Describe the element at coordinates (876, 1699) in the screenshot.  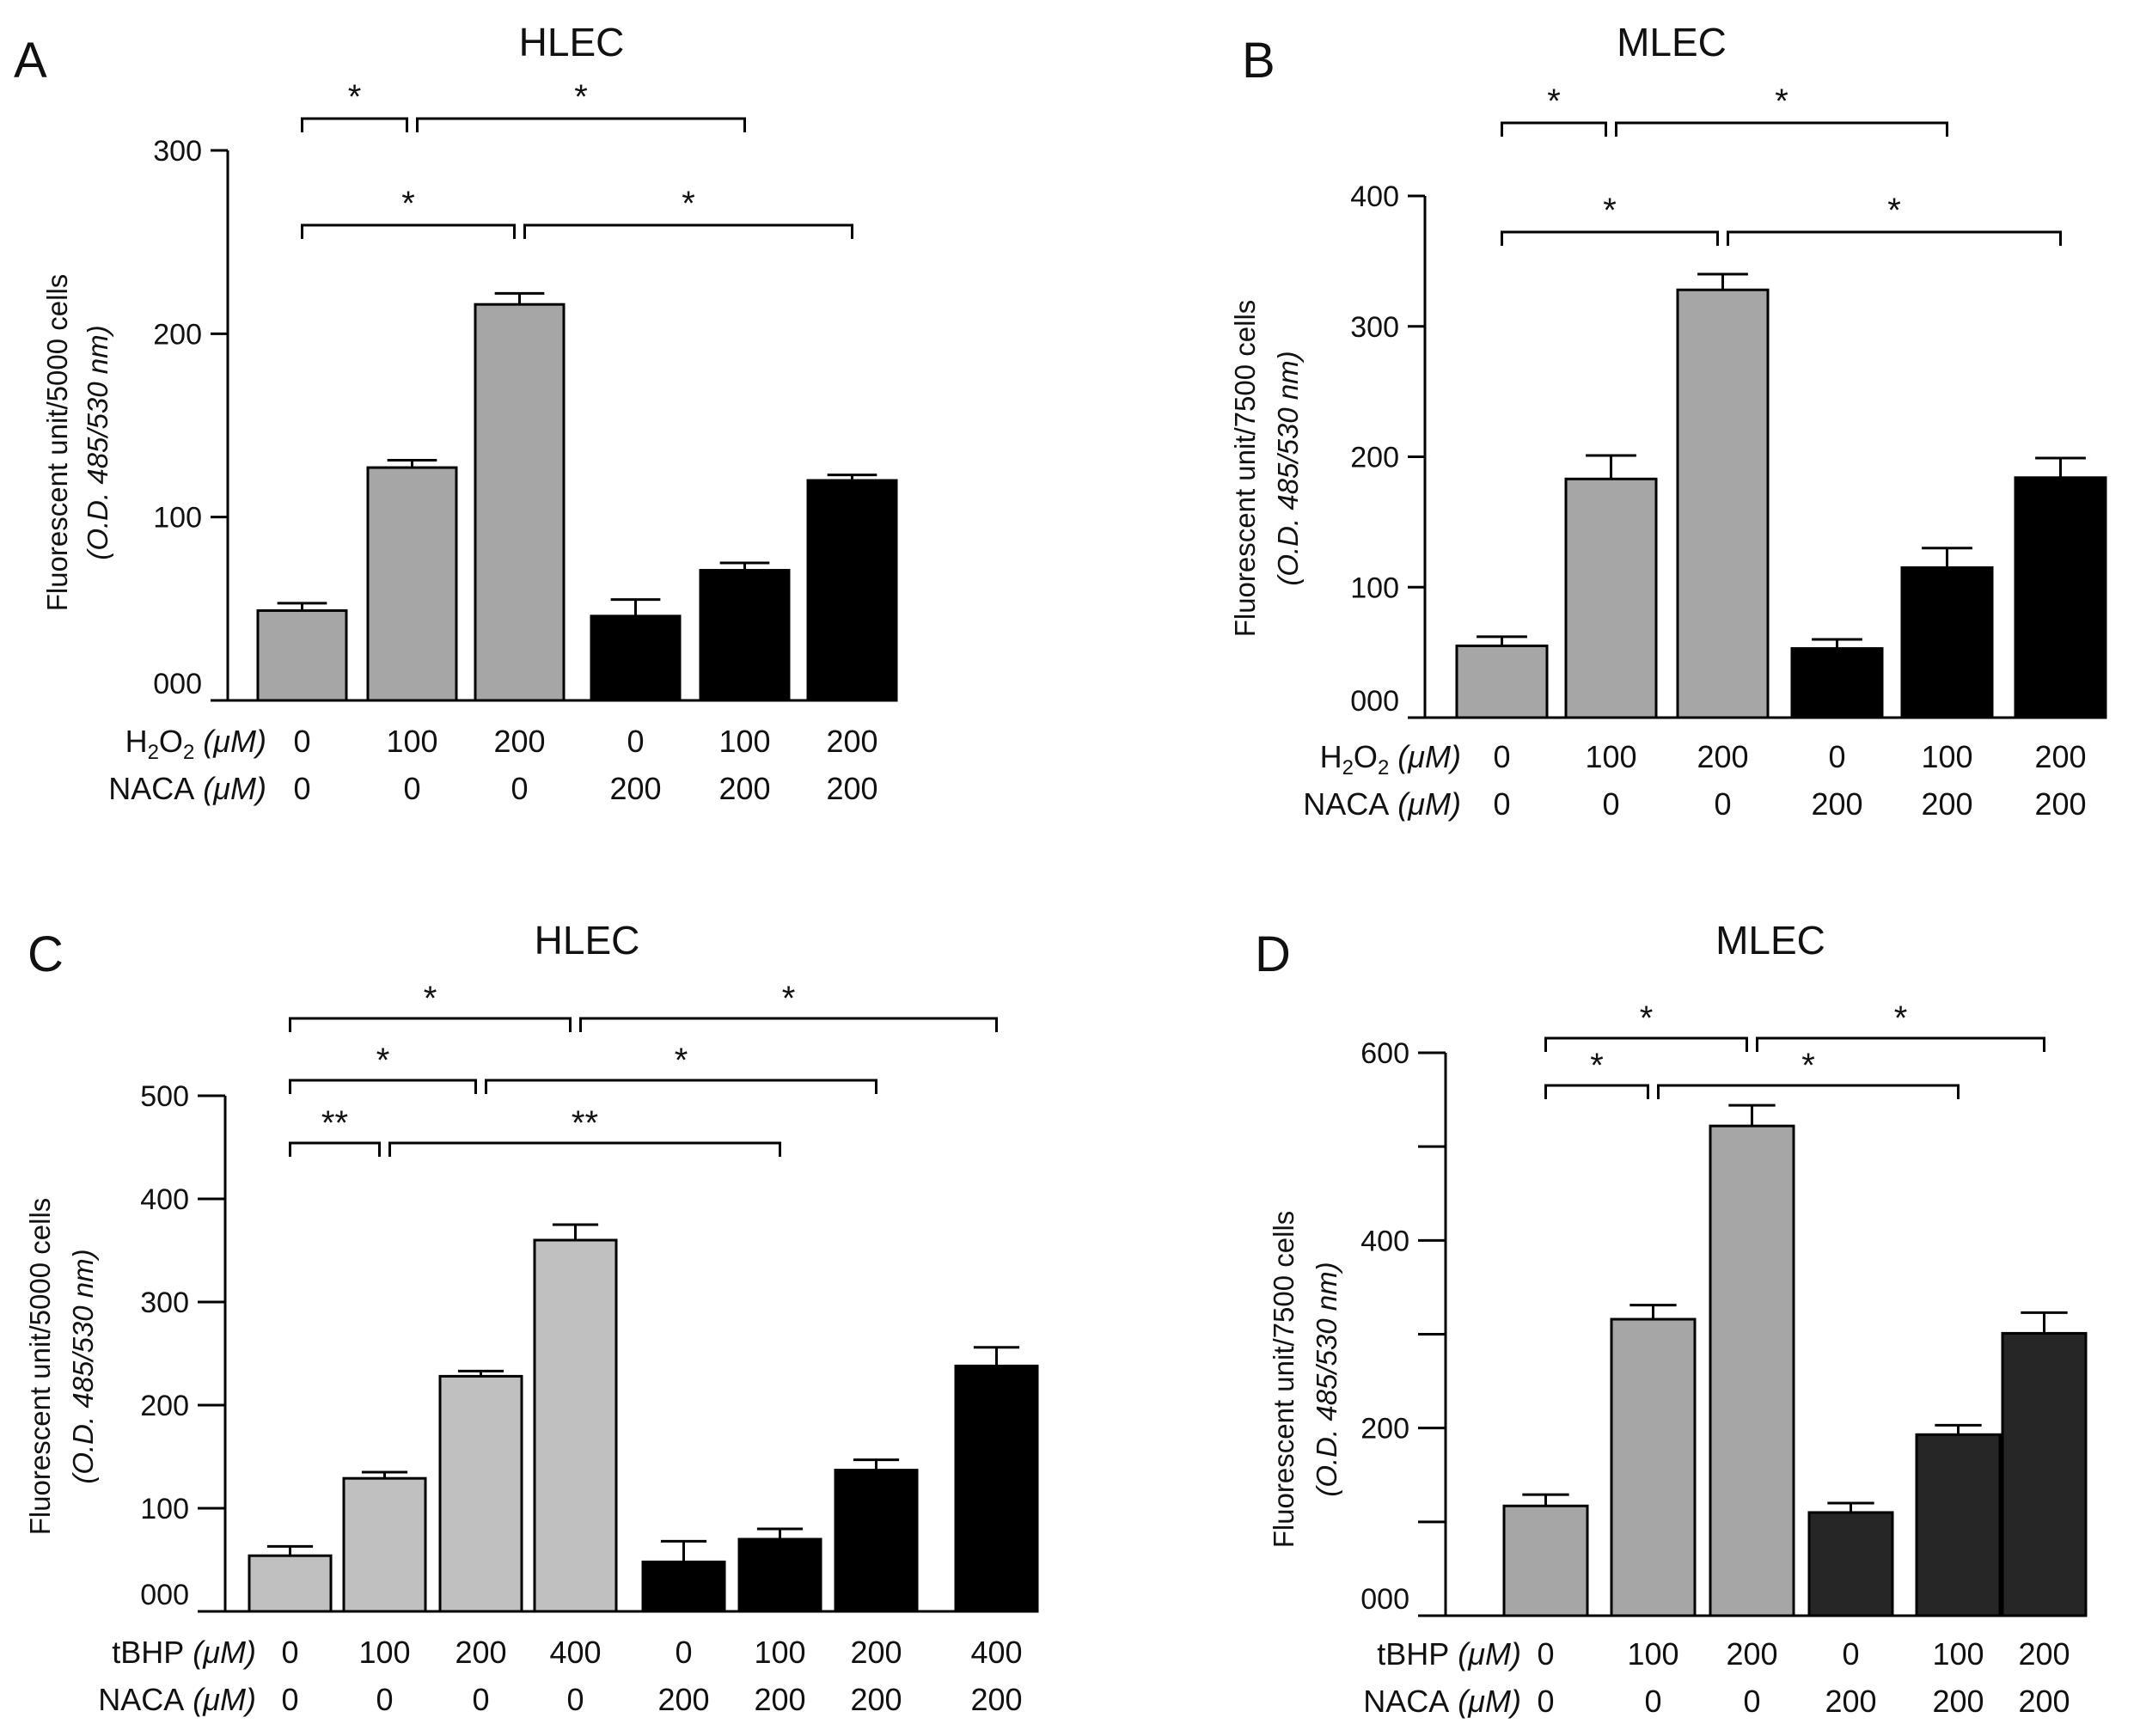
I see `row2-label-6: 200` at that location.